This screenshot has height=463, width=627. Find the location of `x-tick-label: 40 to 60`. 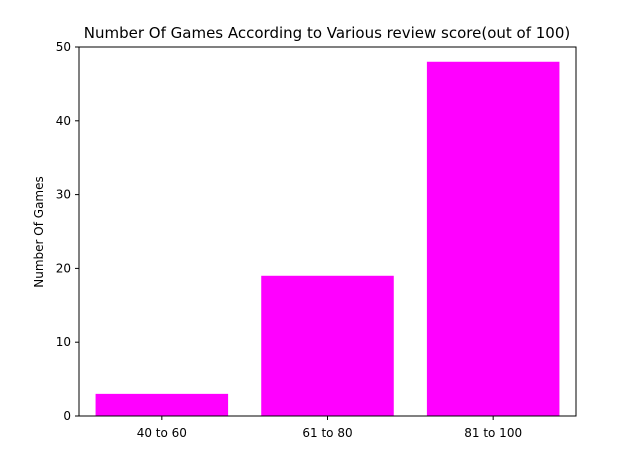

x-tick-label: 40 to 60 is located at coordinates (162, 433).